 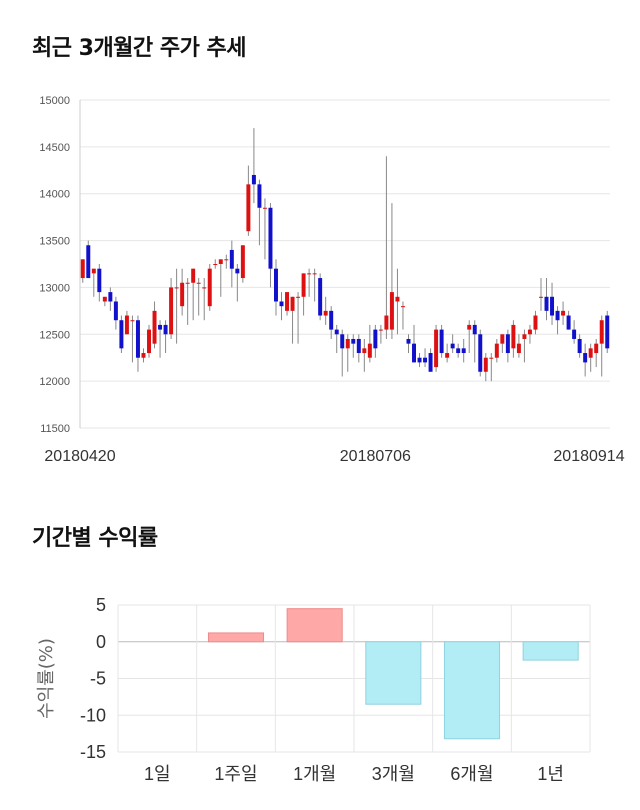 What do you see at coordinates (54, 148) in the screenshot?
I see `y-tick-label: 14500` at bounding box center [54, 148].